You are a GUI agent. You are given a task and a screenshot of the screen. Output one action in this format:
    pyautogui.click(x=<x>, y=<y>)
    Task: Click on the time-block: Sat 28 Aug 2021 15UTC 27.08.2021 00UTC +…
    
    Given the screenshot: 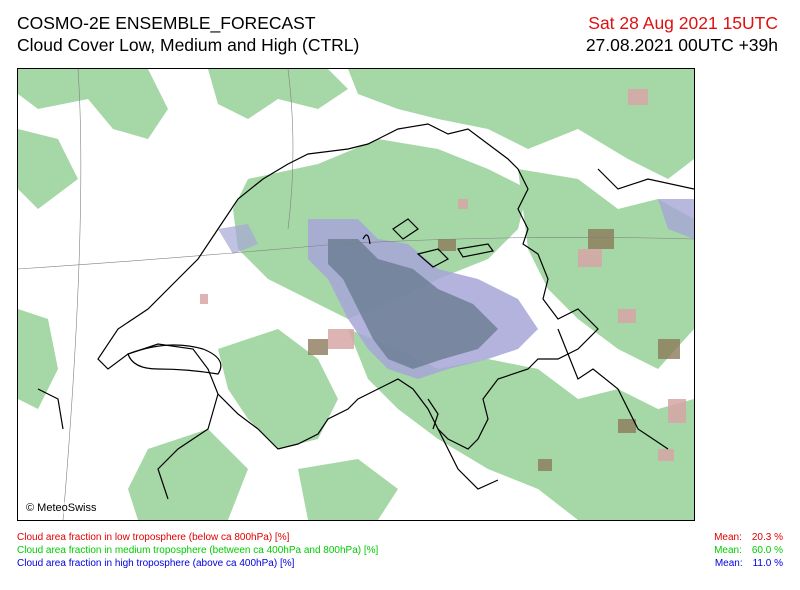 What is the action you would take?
    pyautogui.click(x=682, y=34)
    